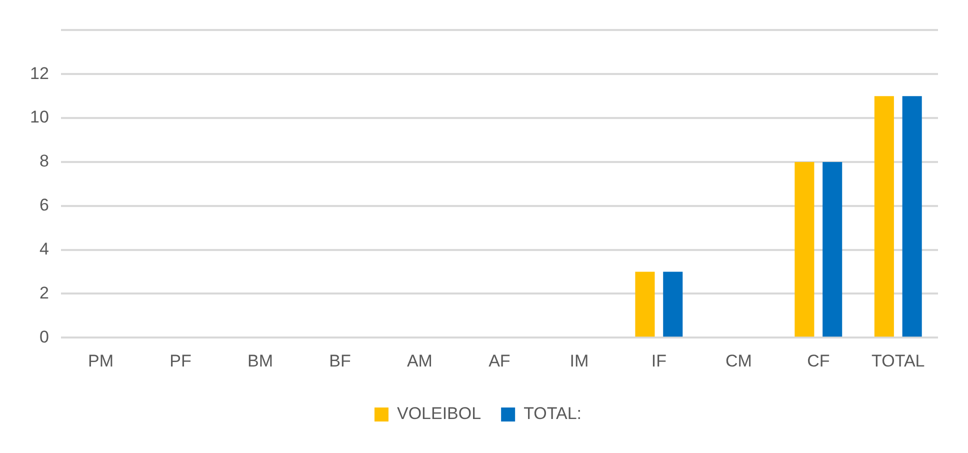 This screenshot has width=968, height=453. I want to click on x-tick-label: AF, so click(499, 360).